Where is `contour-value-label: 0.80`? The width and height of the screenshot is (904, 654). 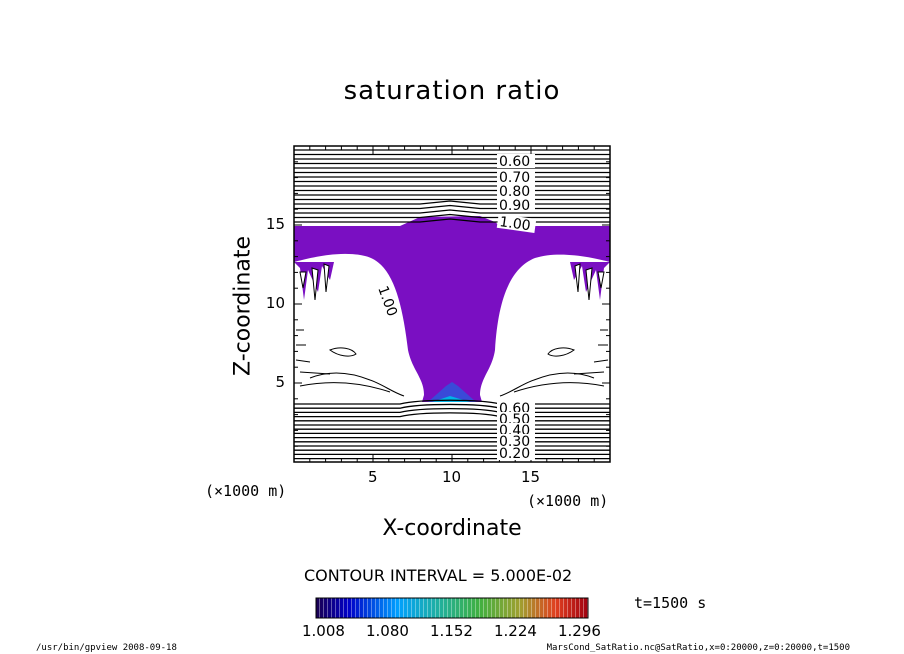 contour-value-label: 0.80 is located at coordinates (514, 192).